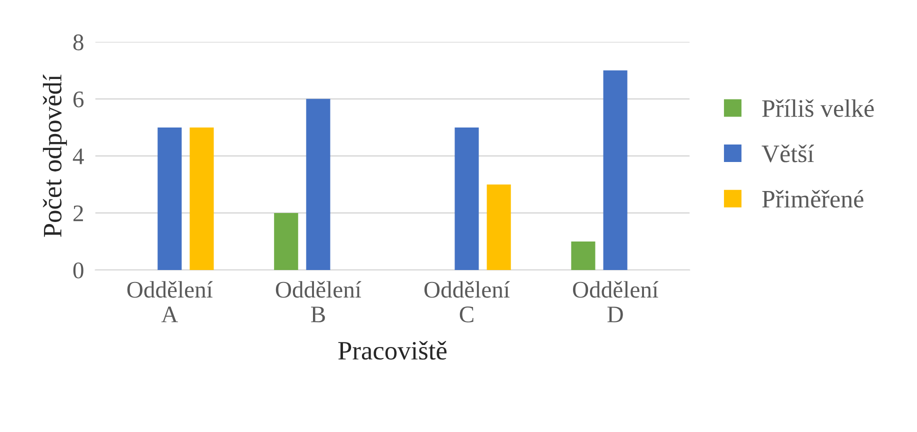 This screenshot has height=432, width=917. What do you see at coordinates (319, 301) in the screenshot?
I see `x-tick-label: Oddělení B` at bounding box center [319, 301].